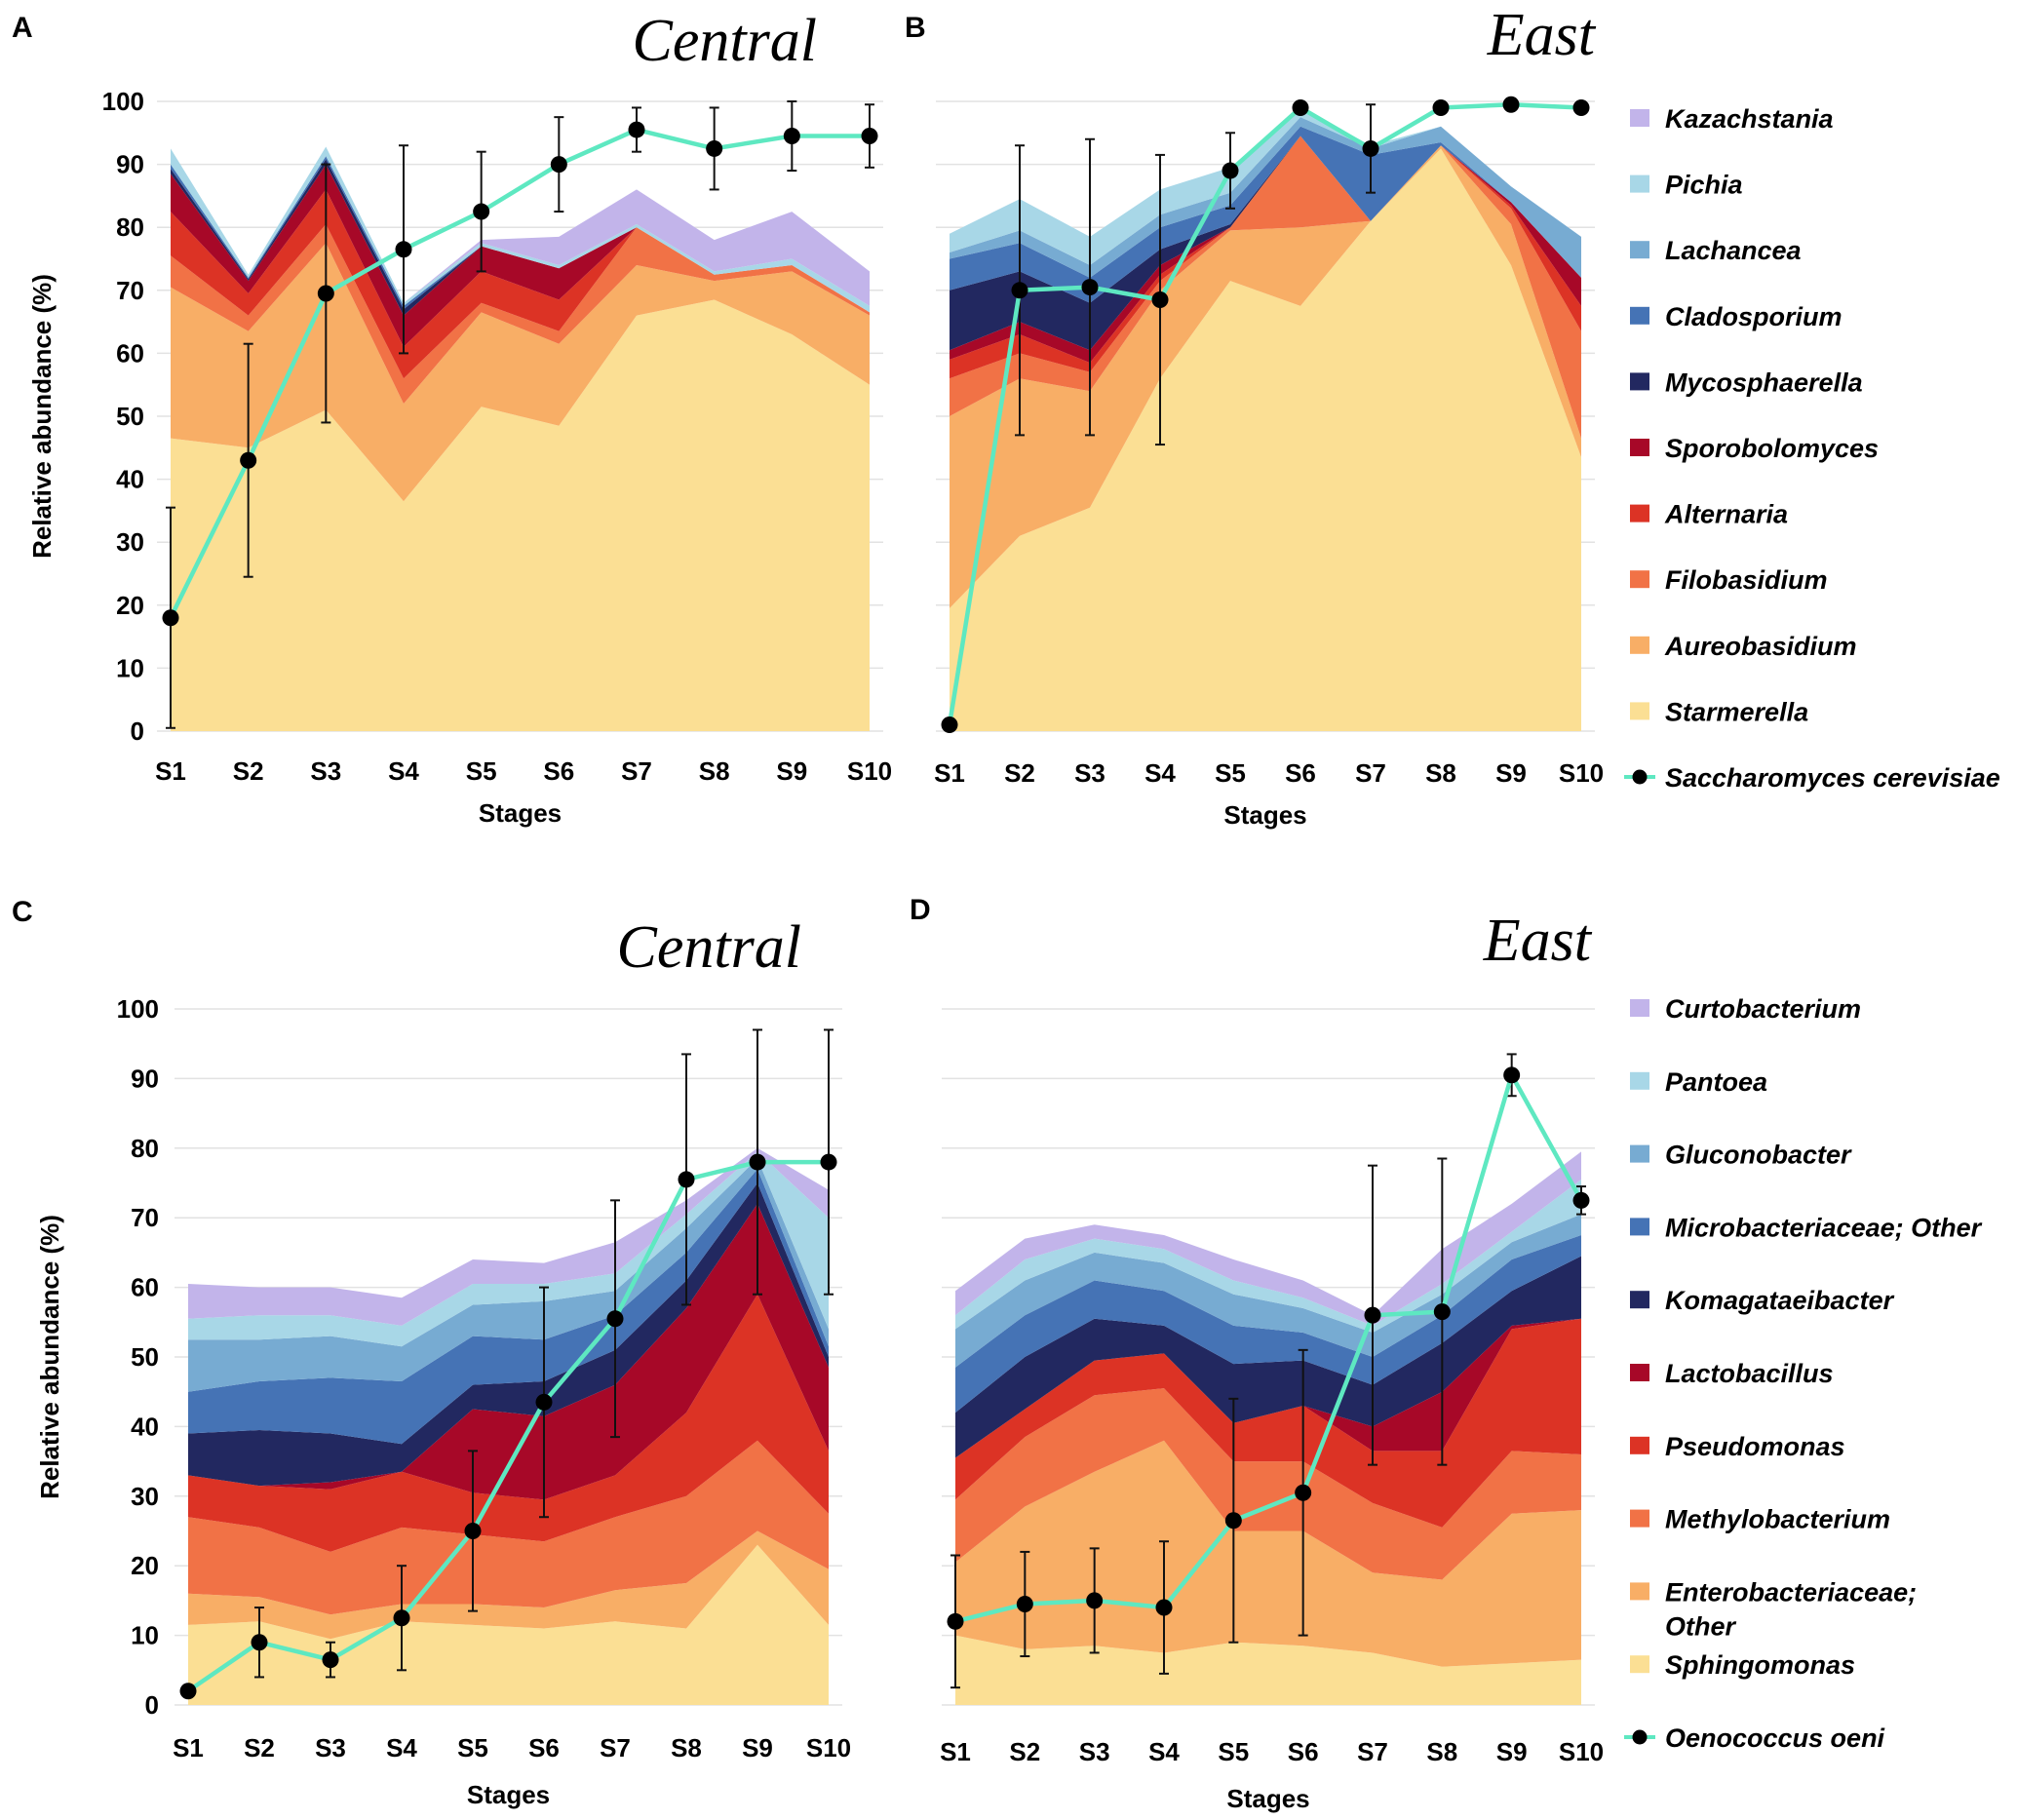 This screenshot has height=1820, width=2017. What do you see at coordinates (1268, 1670) in the screenshot?
I see `area-sphingomonas` at bounding box center [1268, 1670].